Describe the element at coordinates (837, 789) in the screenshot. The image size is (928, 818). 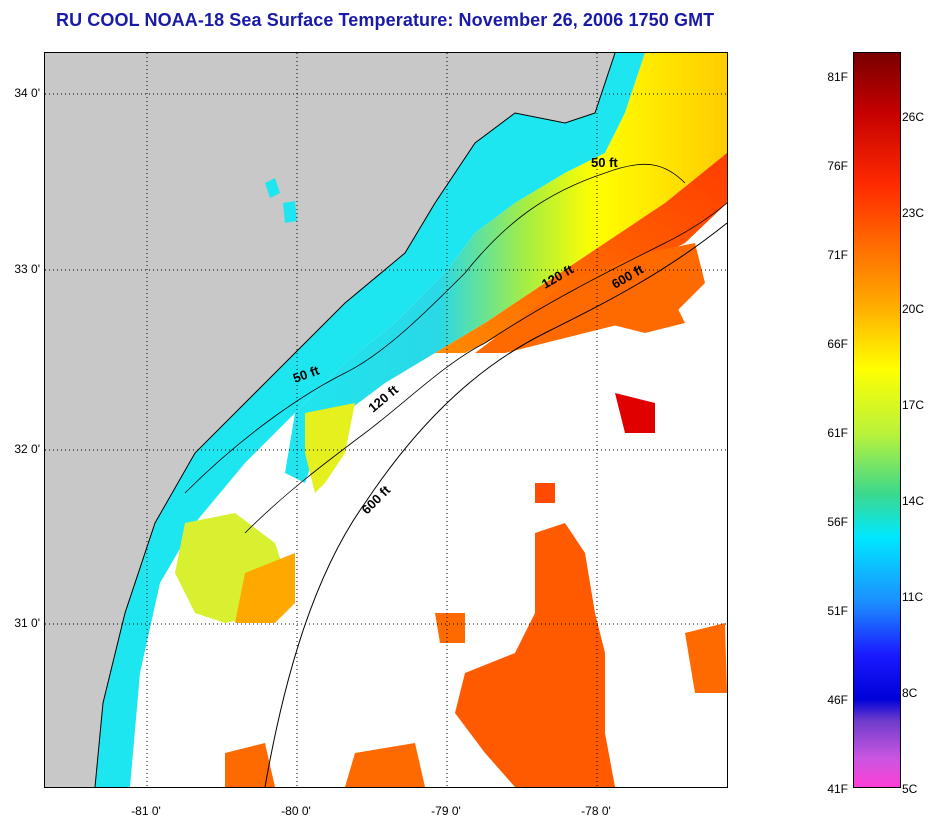
I see `cbar-tick-41f: 41F` at that location.